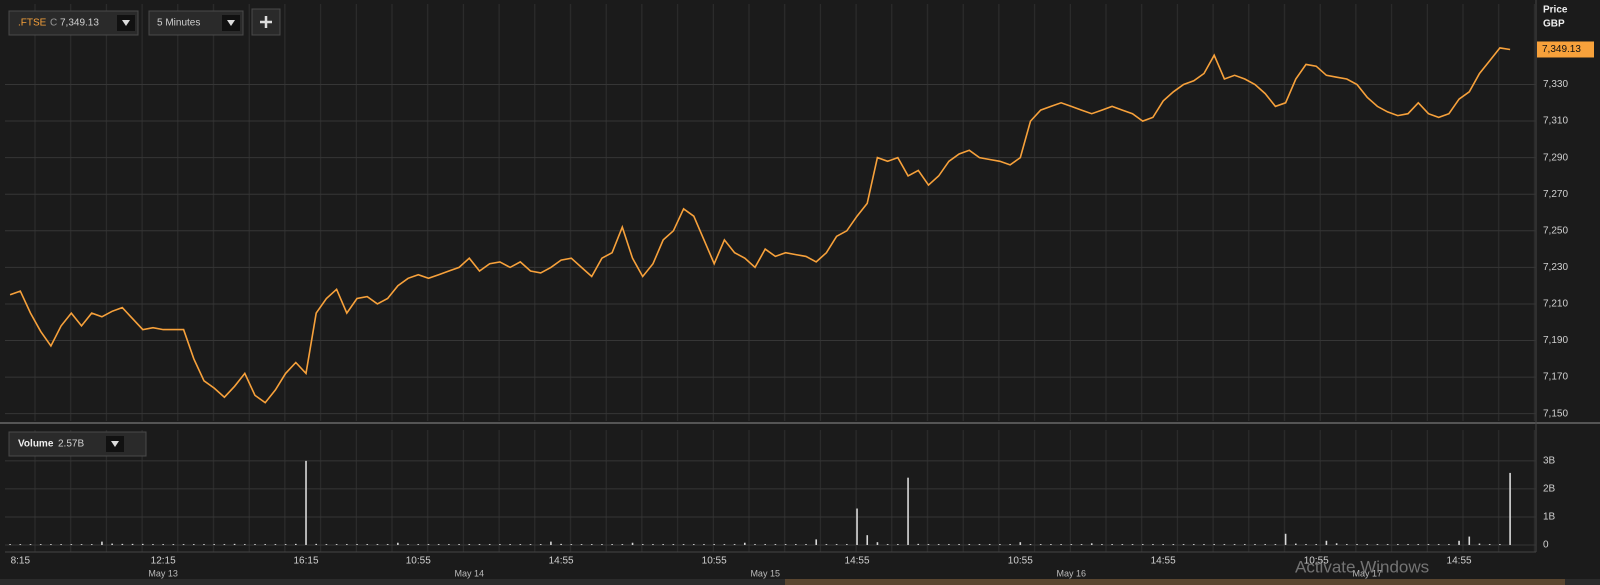  Describe the element at coordinates (1555, 377) in the screenshot. I see `y-tick-label: 7,170` at that location.